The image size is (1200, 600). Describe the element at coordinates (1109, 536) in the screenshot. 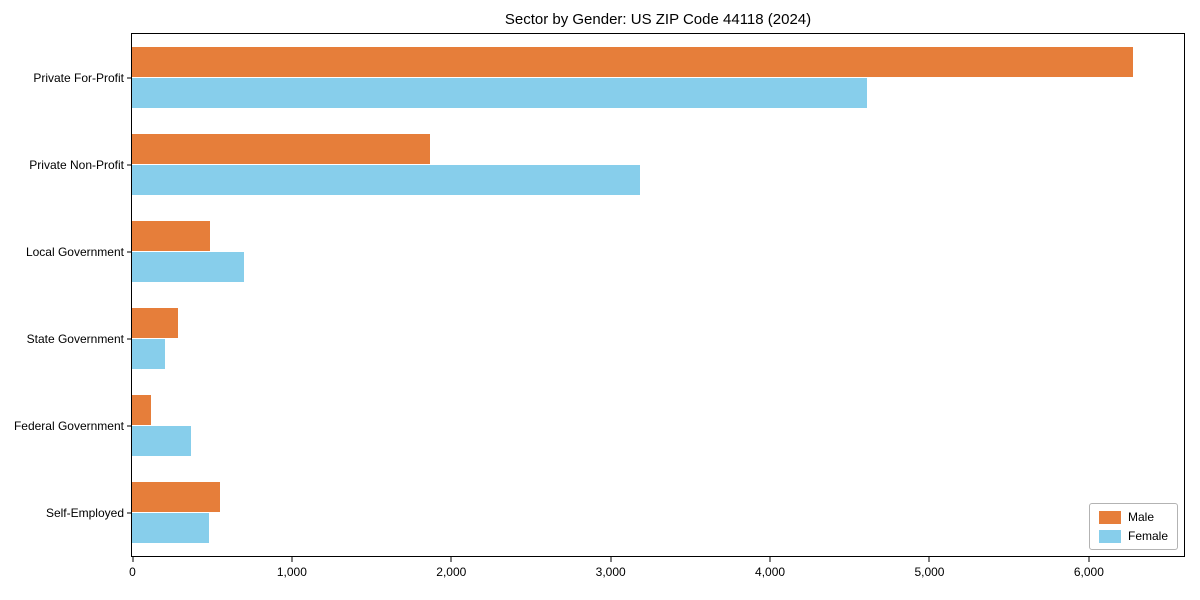

I see `legend-swatch-female` at that location.